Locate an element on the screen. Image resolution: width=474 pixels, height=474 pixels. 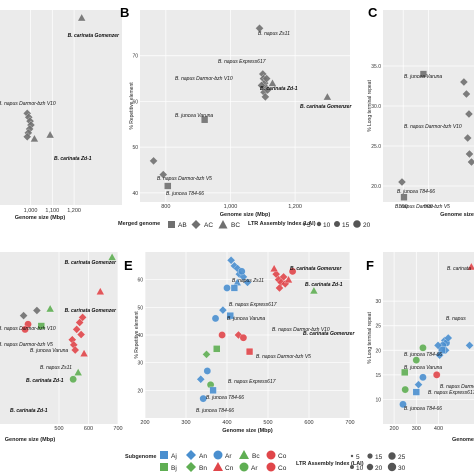
legend-cn-label: Cn is located at coordinates (229, 468).